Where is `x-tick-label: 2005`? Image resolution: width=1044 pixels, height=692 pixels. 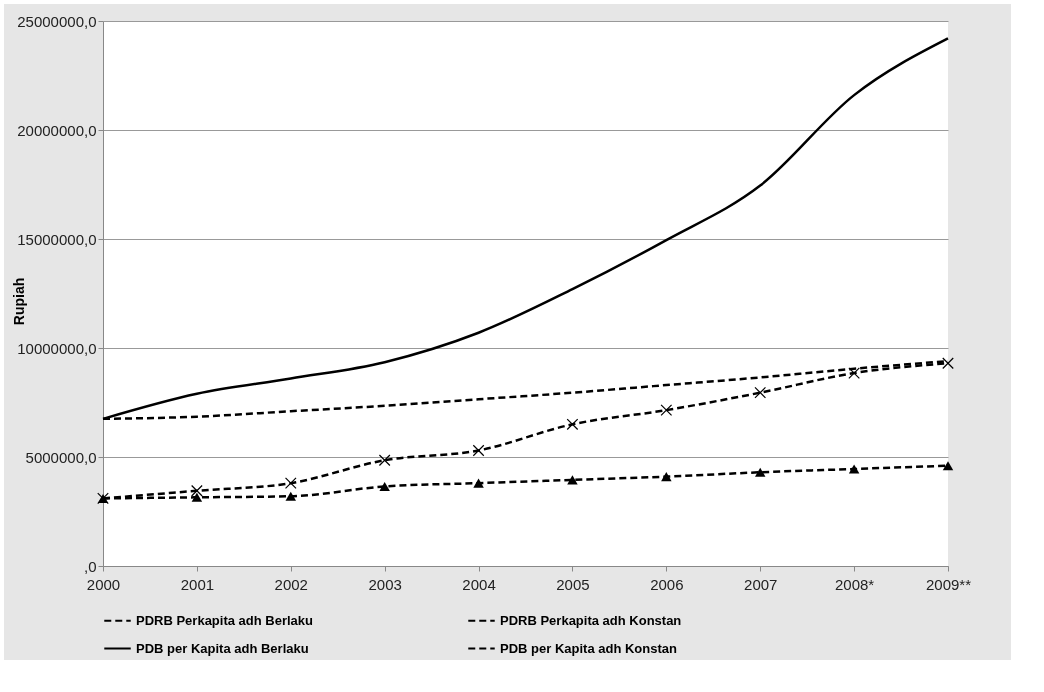 x-tick-label: 2005 is located at coordinates (573, 584).